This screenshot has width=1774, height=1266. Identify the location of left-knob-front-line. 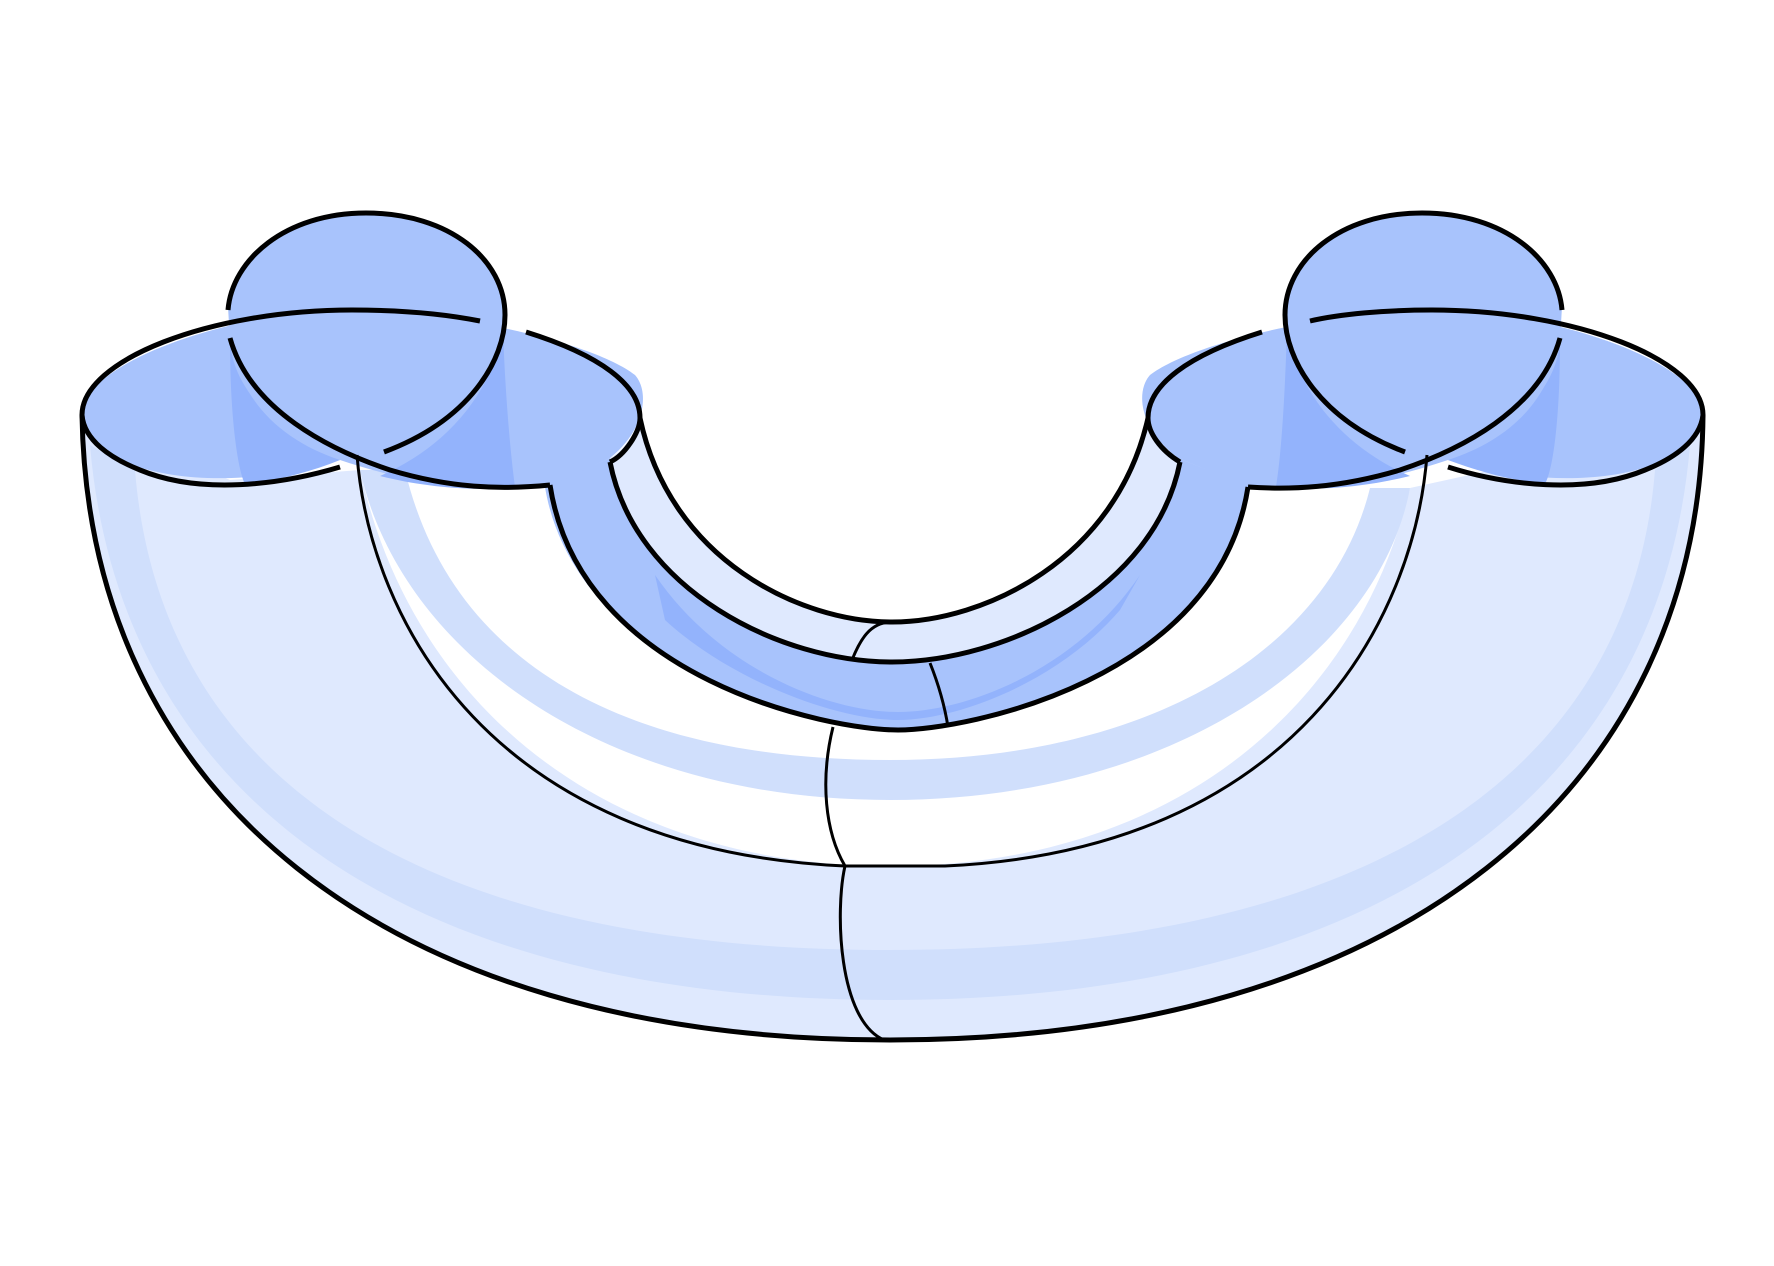
(389, 413).